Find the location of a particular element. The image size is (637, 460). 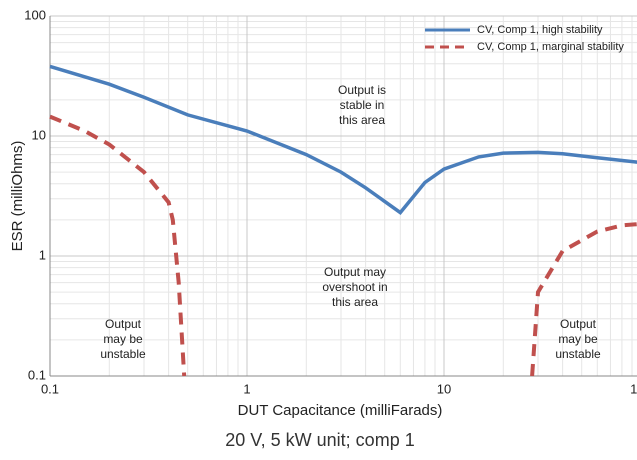

x-tick-label: 1 is located at coordinates (246, 388).